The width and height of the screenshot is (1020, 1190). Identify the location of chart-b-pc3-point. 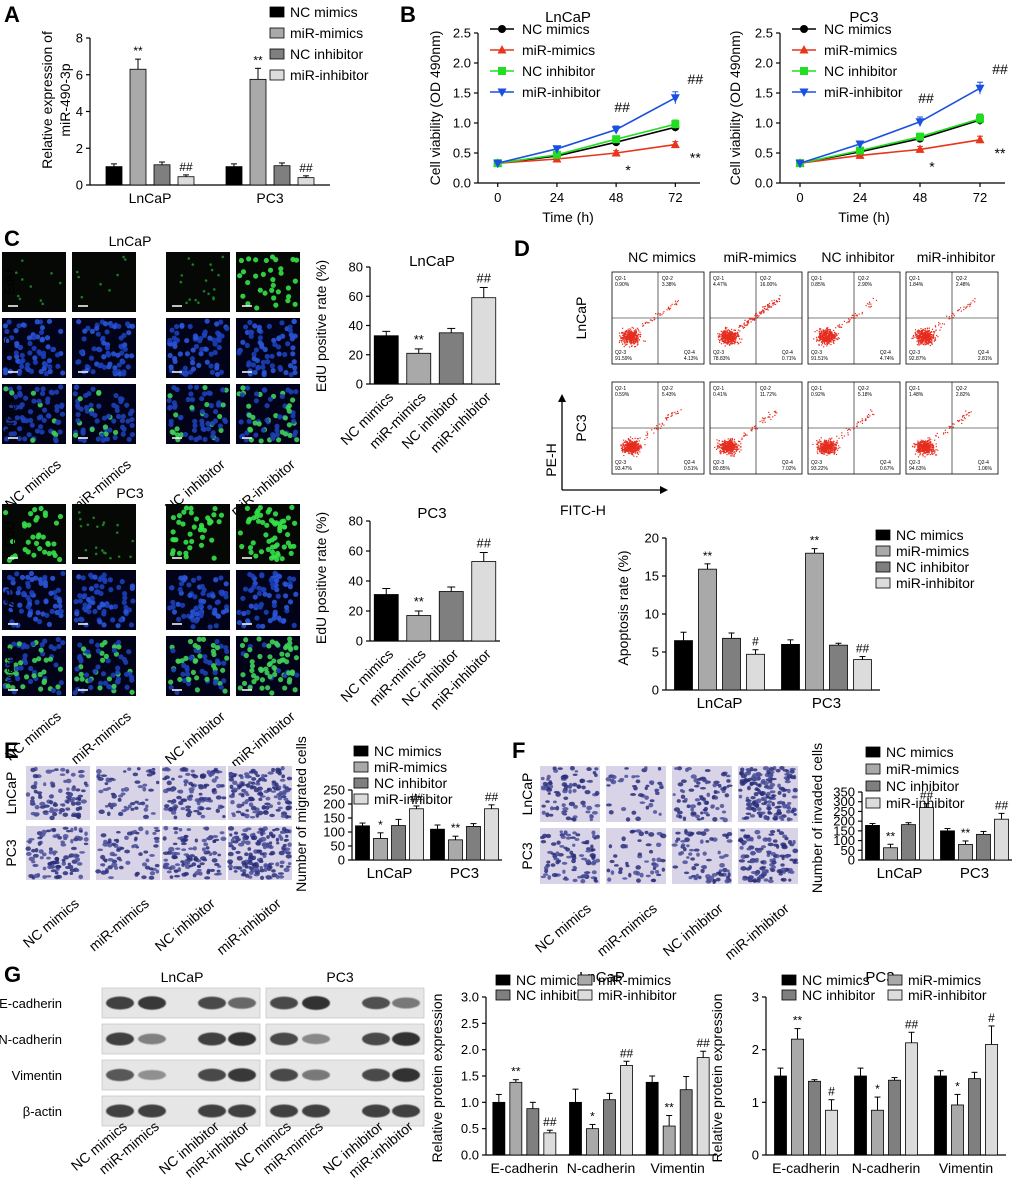
(800, 164).